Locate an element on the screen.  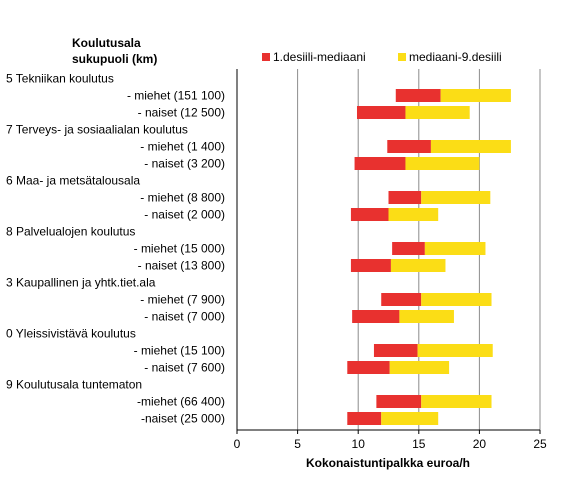
row-label: - miehet (15 000) is located at coordinates (179, 249).